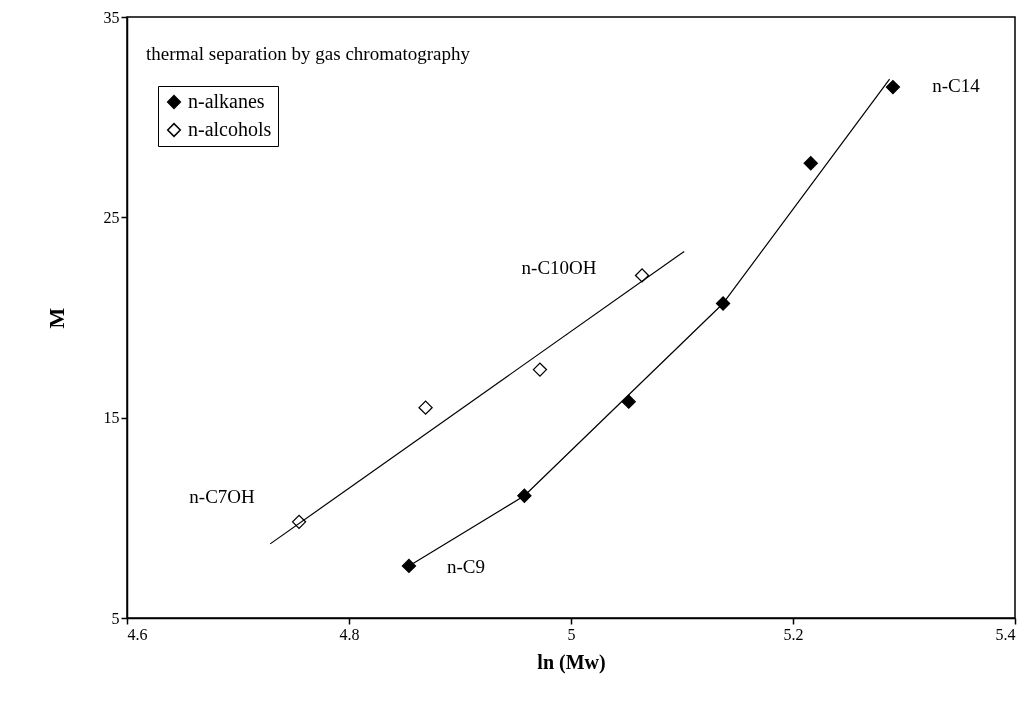 The height and width of the screenshot is (710, 1034). What do you see at coordinates (1005, 634) in the screenshot?
I see `x-tick-label: 5.4` at bounding box center [1005, 634].